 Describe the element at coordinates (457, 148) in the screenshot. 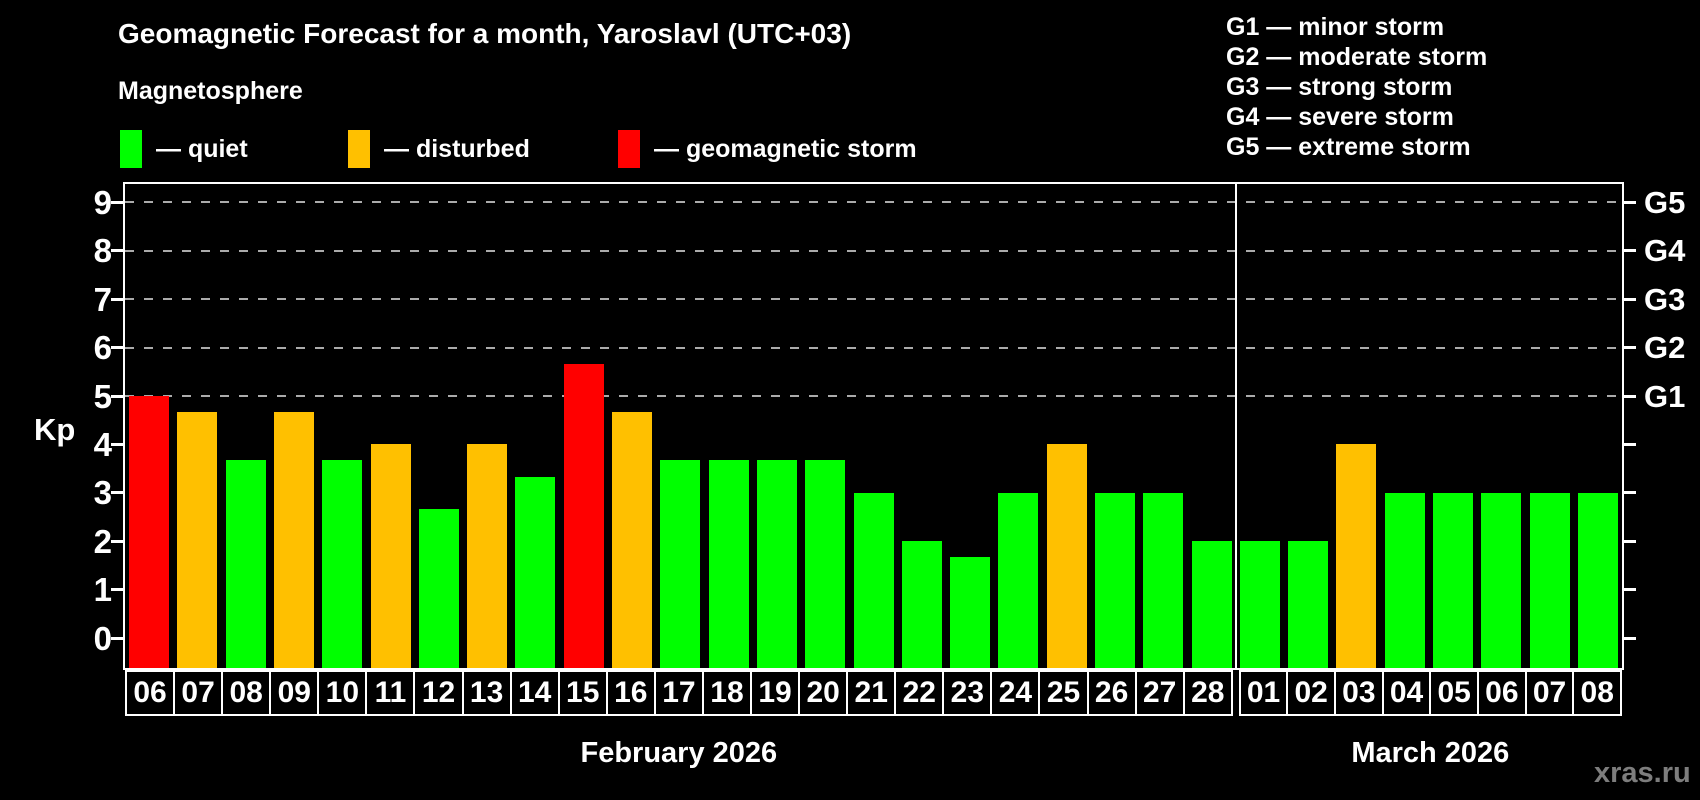

I see `legend-label-disturbed: — disturbed` at that location.